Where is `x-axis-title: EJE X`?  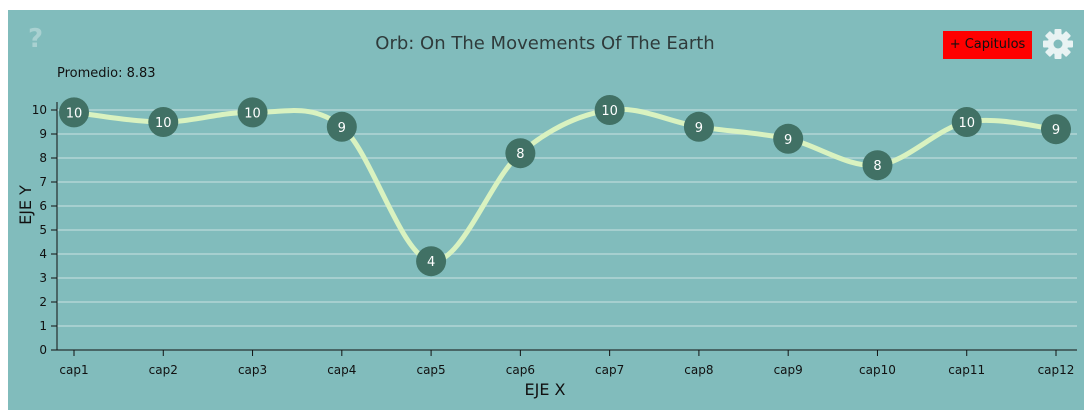 x-axis-title: EJE X is located at coordinates (545, 389).